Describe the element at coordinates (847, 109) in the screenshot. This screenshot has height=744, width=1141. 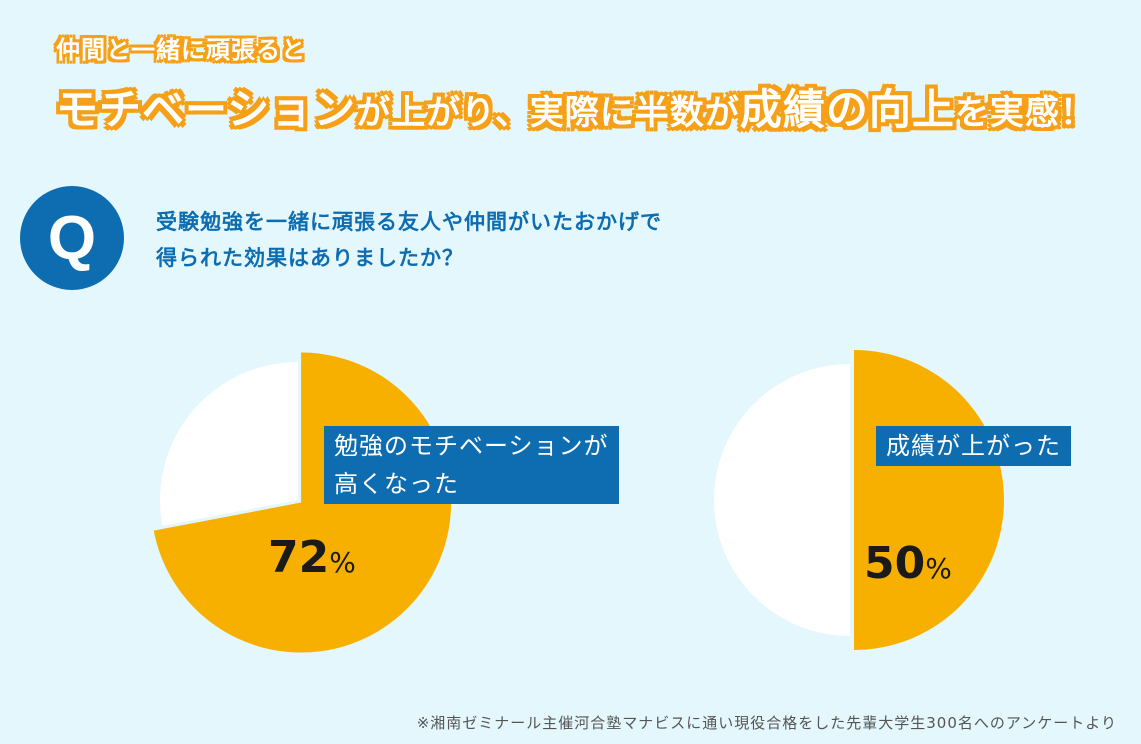
I see `headline-part-grades: 成績の向上` at that location.